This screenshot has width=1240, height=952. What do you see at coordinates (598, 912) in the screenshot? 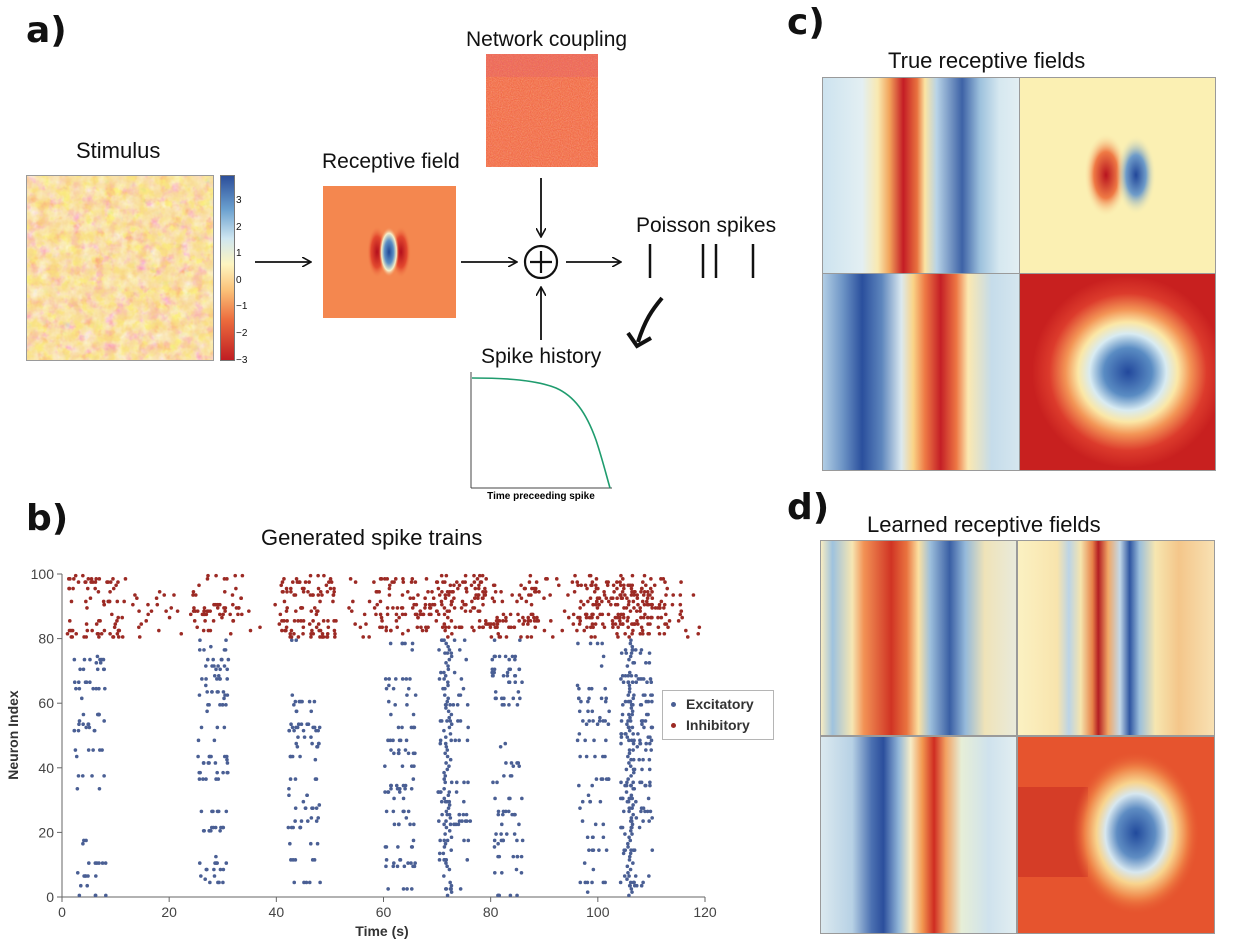
I see `x-tick-label: 100` at bounding box center [598, 912].